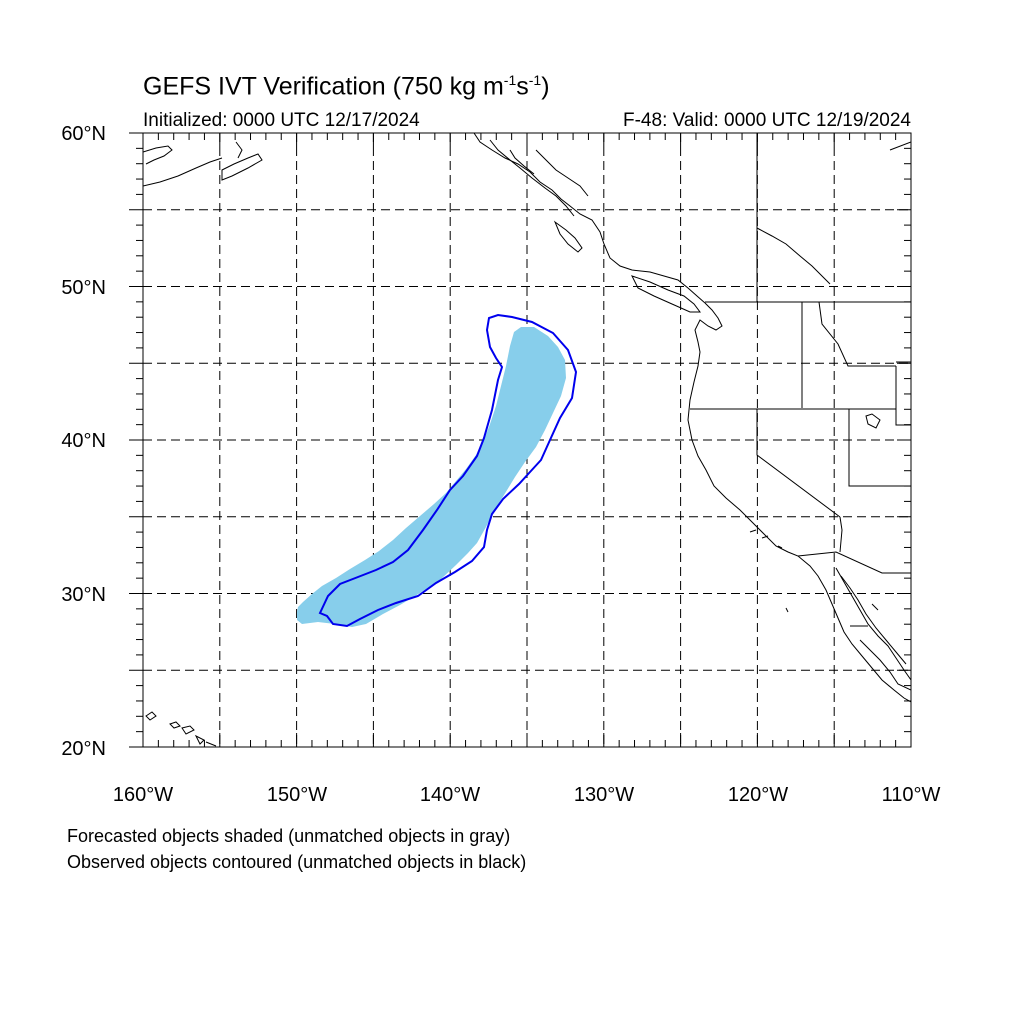  What do you see at coordinates (758, 795) in the screenshot?
I see `lon-label-120w: 120°W` at bounding box center [758, 795].